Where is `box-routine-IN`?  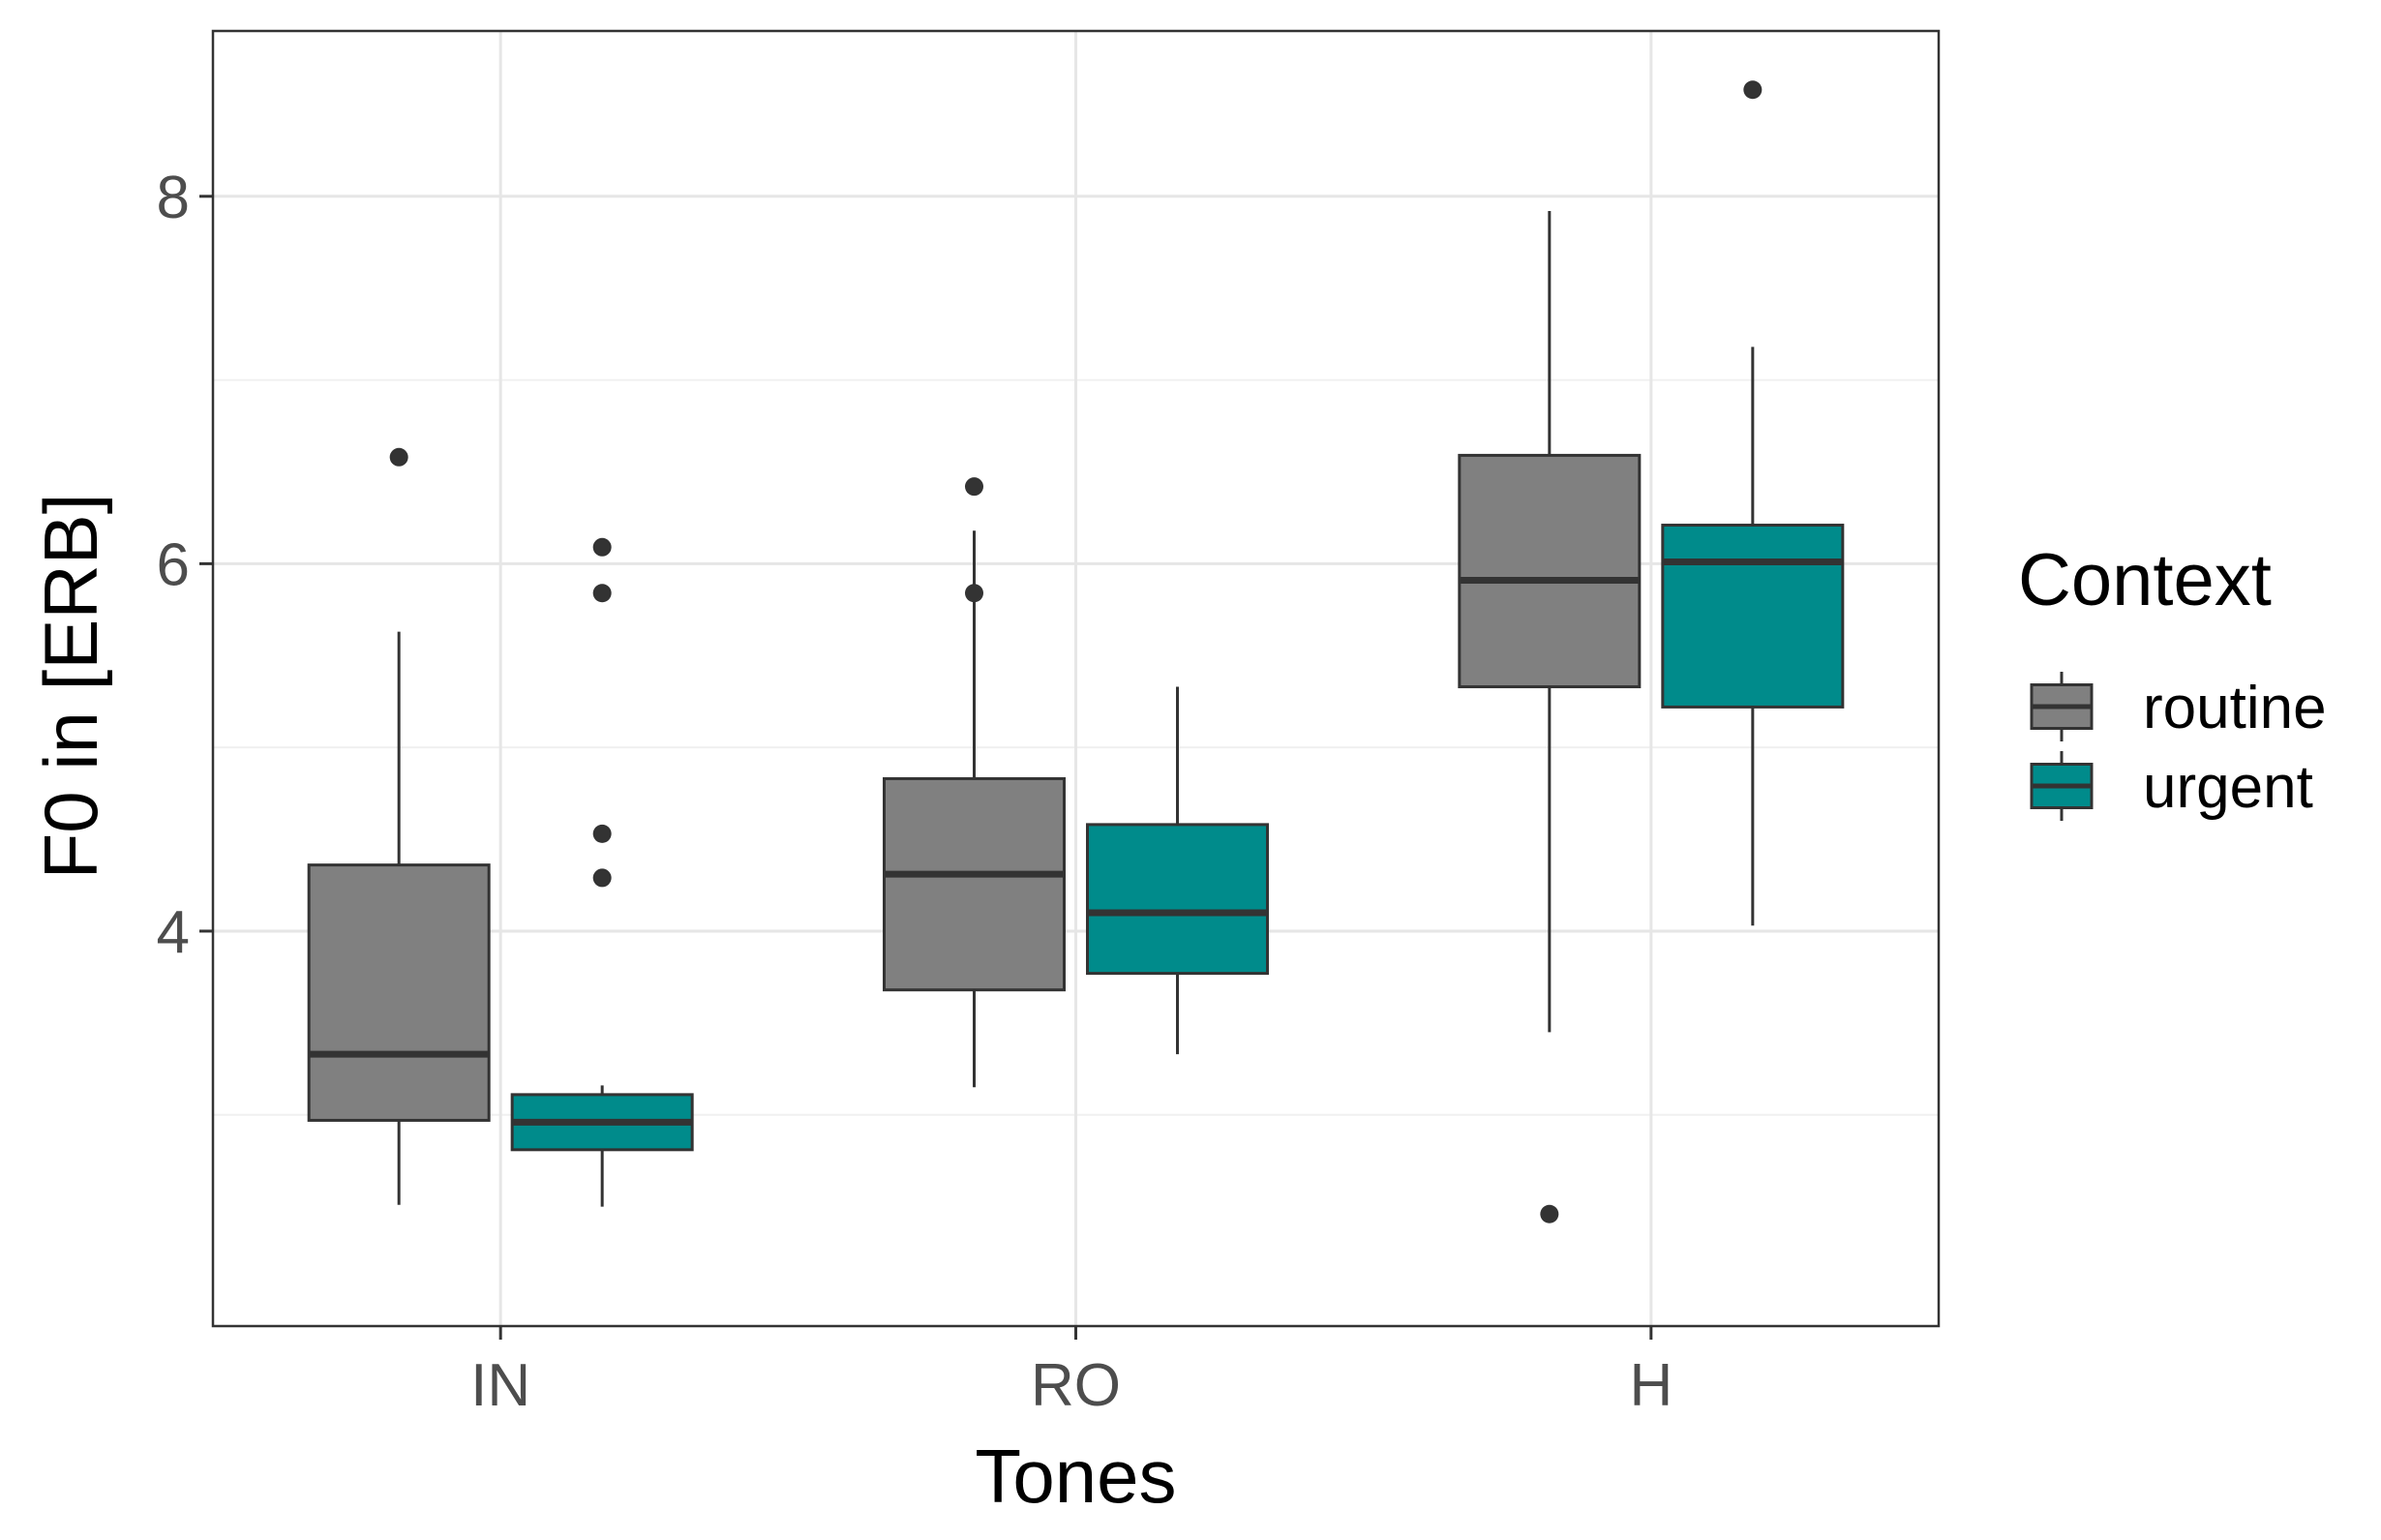 box-routine-IN is located at coordinates (399, 826).